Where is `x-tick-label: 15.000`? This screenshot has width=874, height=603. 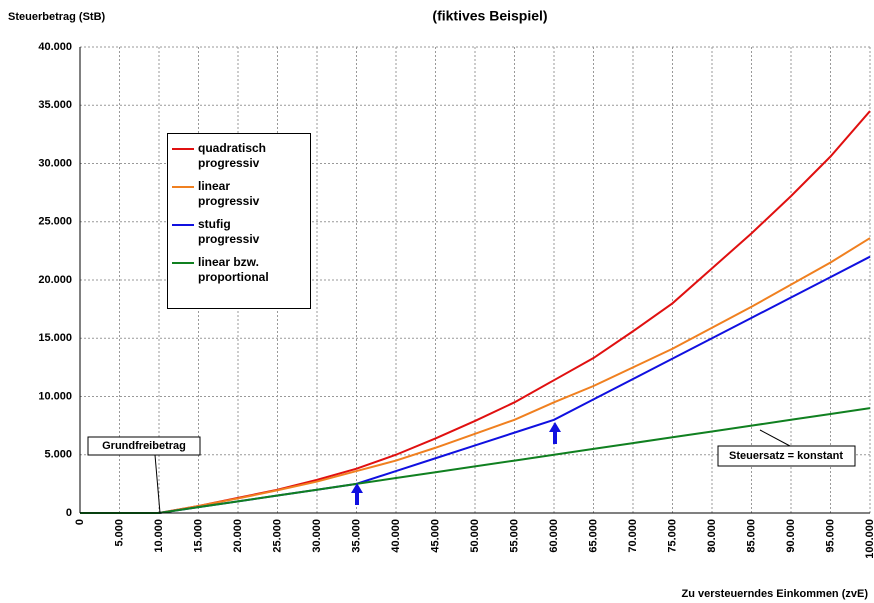 x-tick-label: 15.000 is located at coordinates (198, 536).